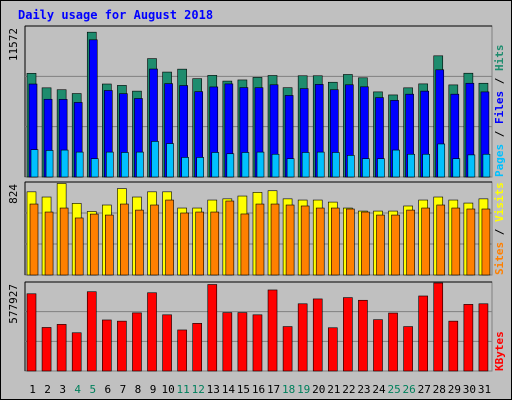  What do you see at coordinates (288, 389) in the screenshot?
I see `x-tick-label: 18` at bounding box center [288, 389].